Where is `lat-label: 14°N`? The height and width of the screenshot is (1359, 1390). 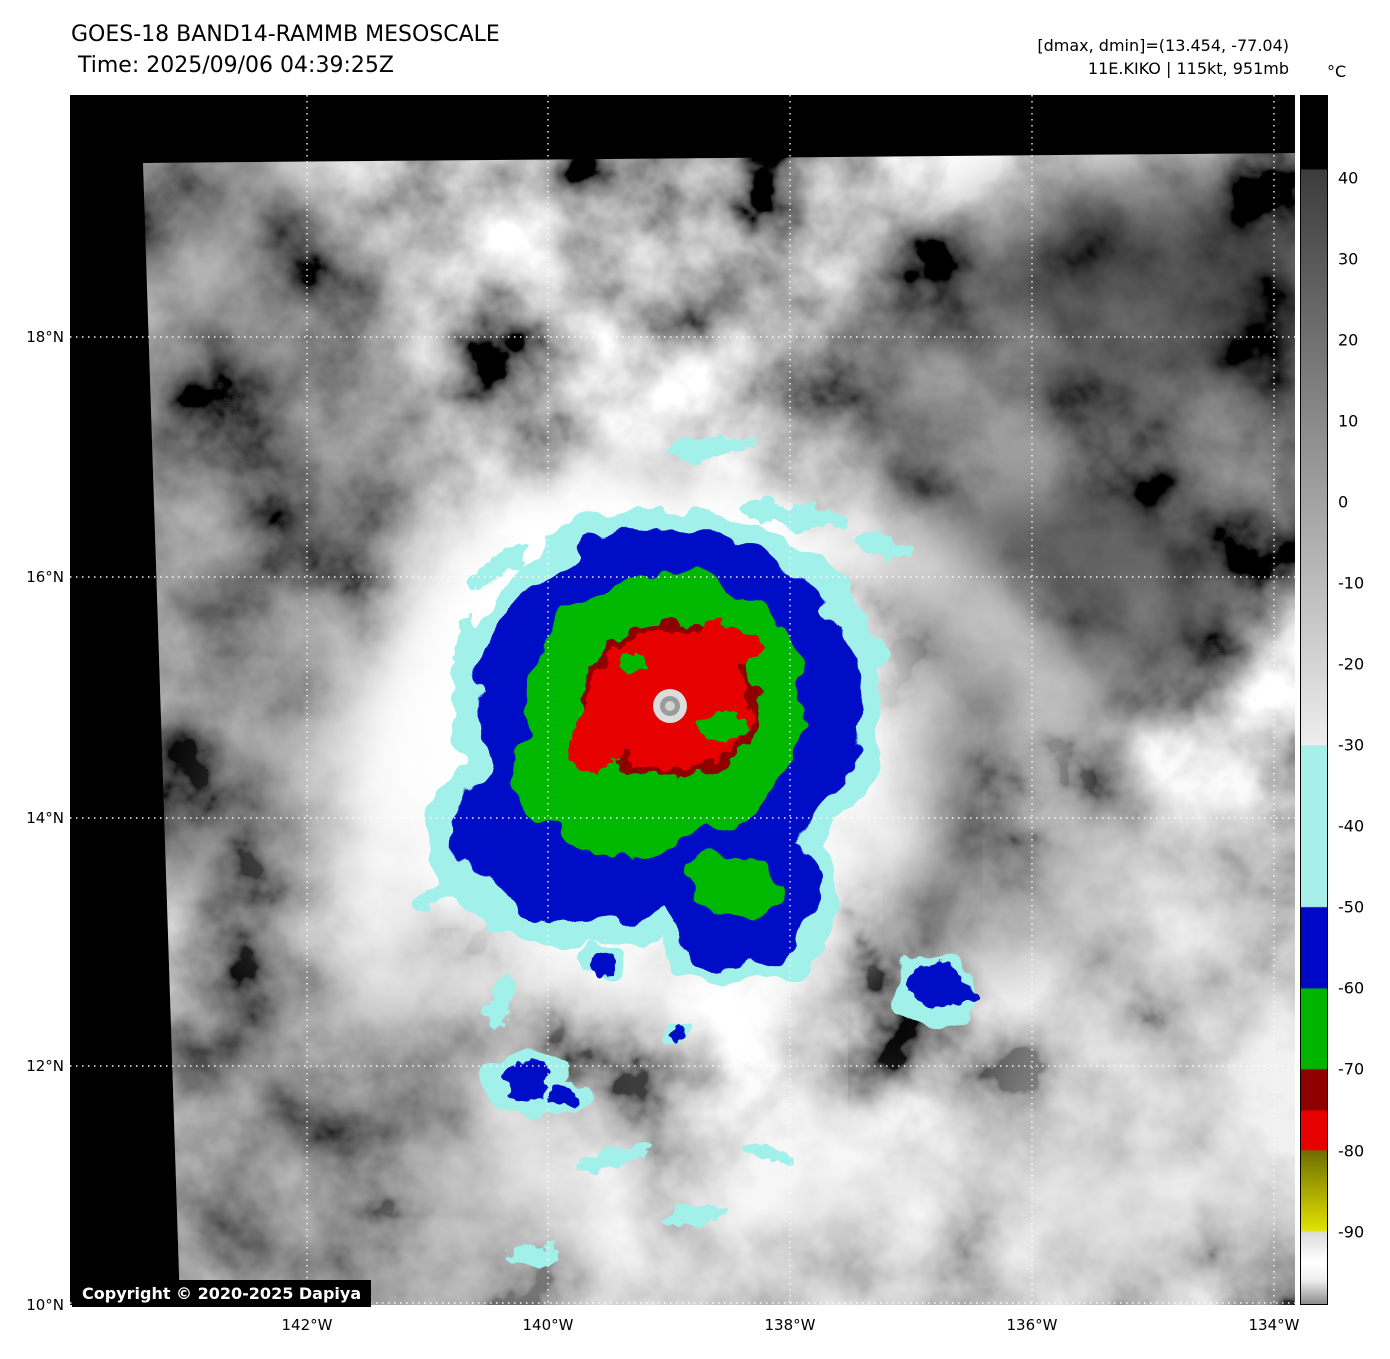 lat-label: 14°N is located at coordinates (45, 818).